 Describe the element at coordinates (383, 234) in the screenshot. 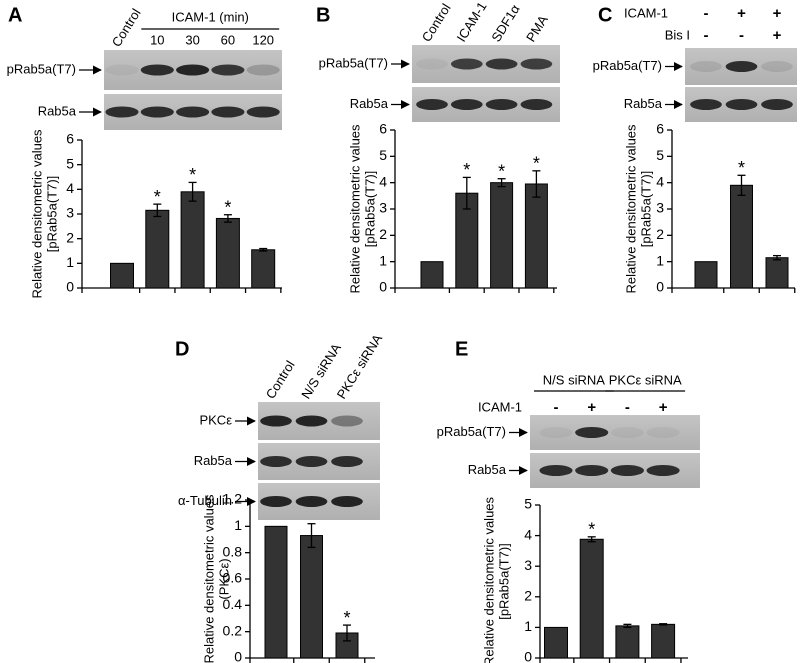

I see `y-tick-label: 2` at that location.